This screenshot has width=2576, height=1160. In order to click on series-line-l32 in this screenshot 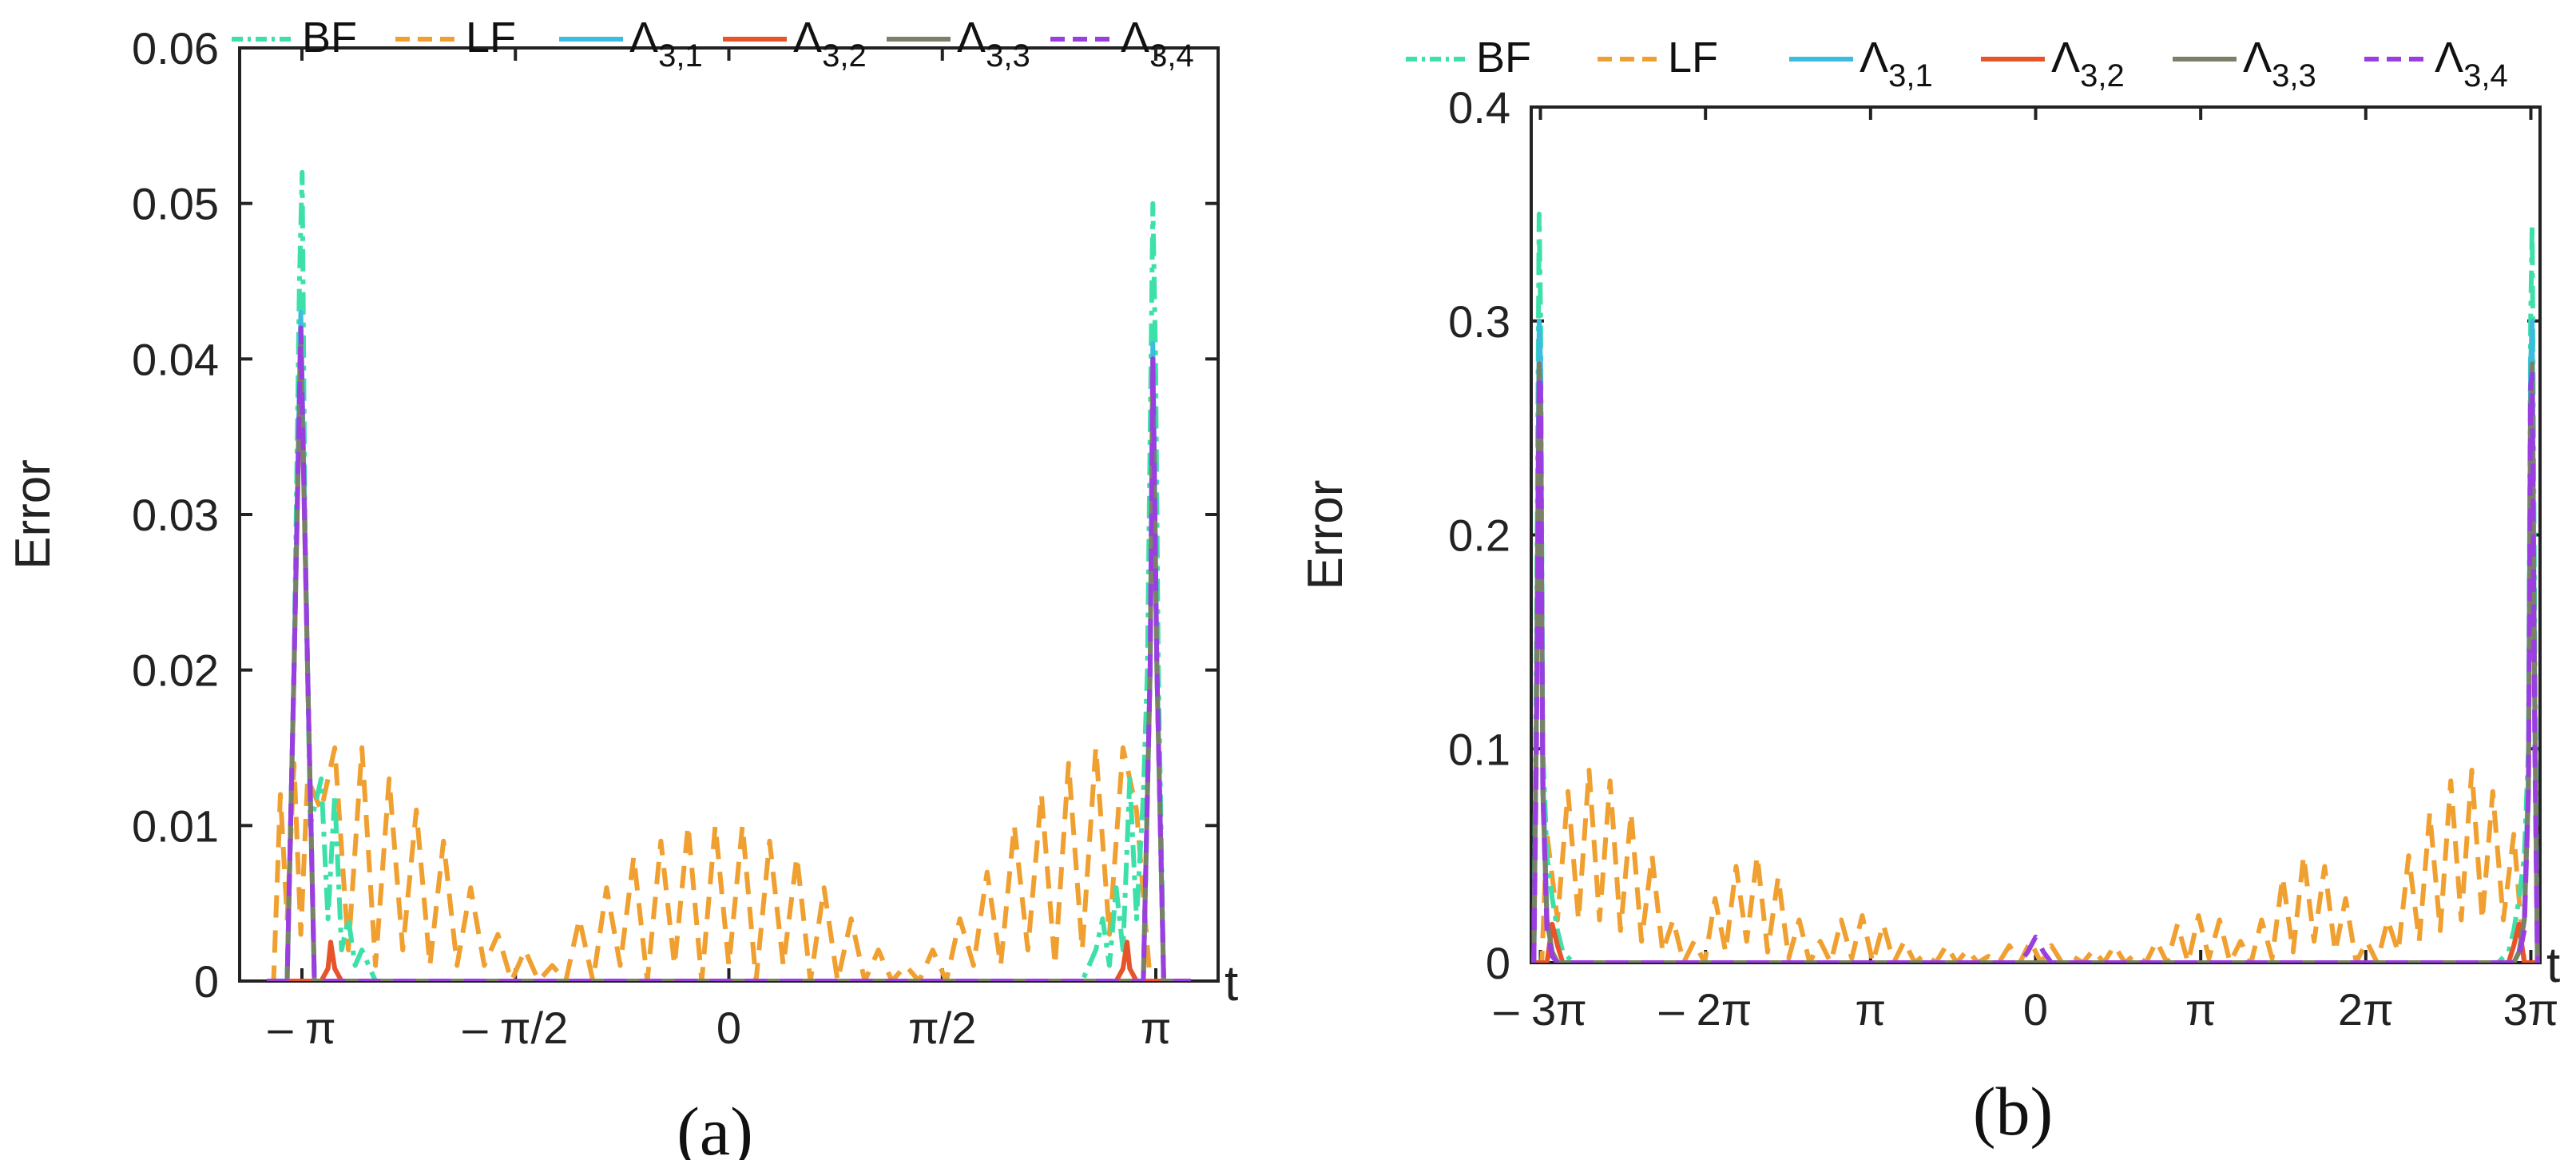, I will do `click(729, 960)`.